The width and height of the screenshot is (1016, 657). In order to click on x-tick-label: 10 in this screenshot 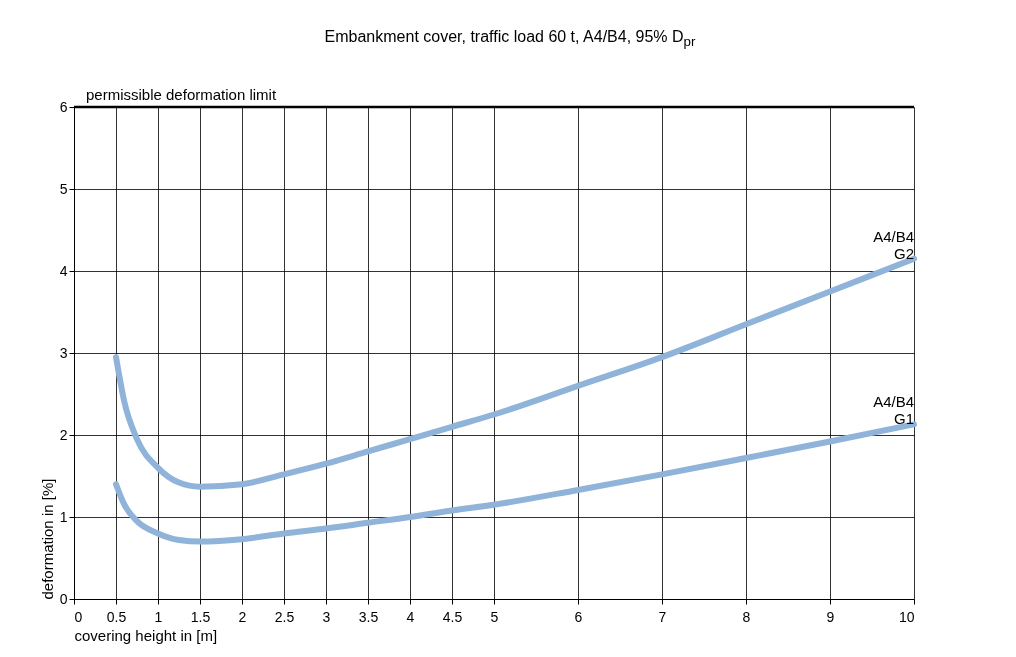, I will do `click(906, 616)`.